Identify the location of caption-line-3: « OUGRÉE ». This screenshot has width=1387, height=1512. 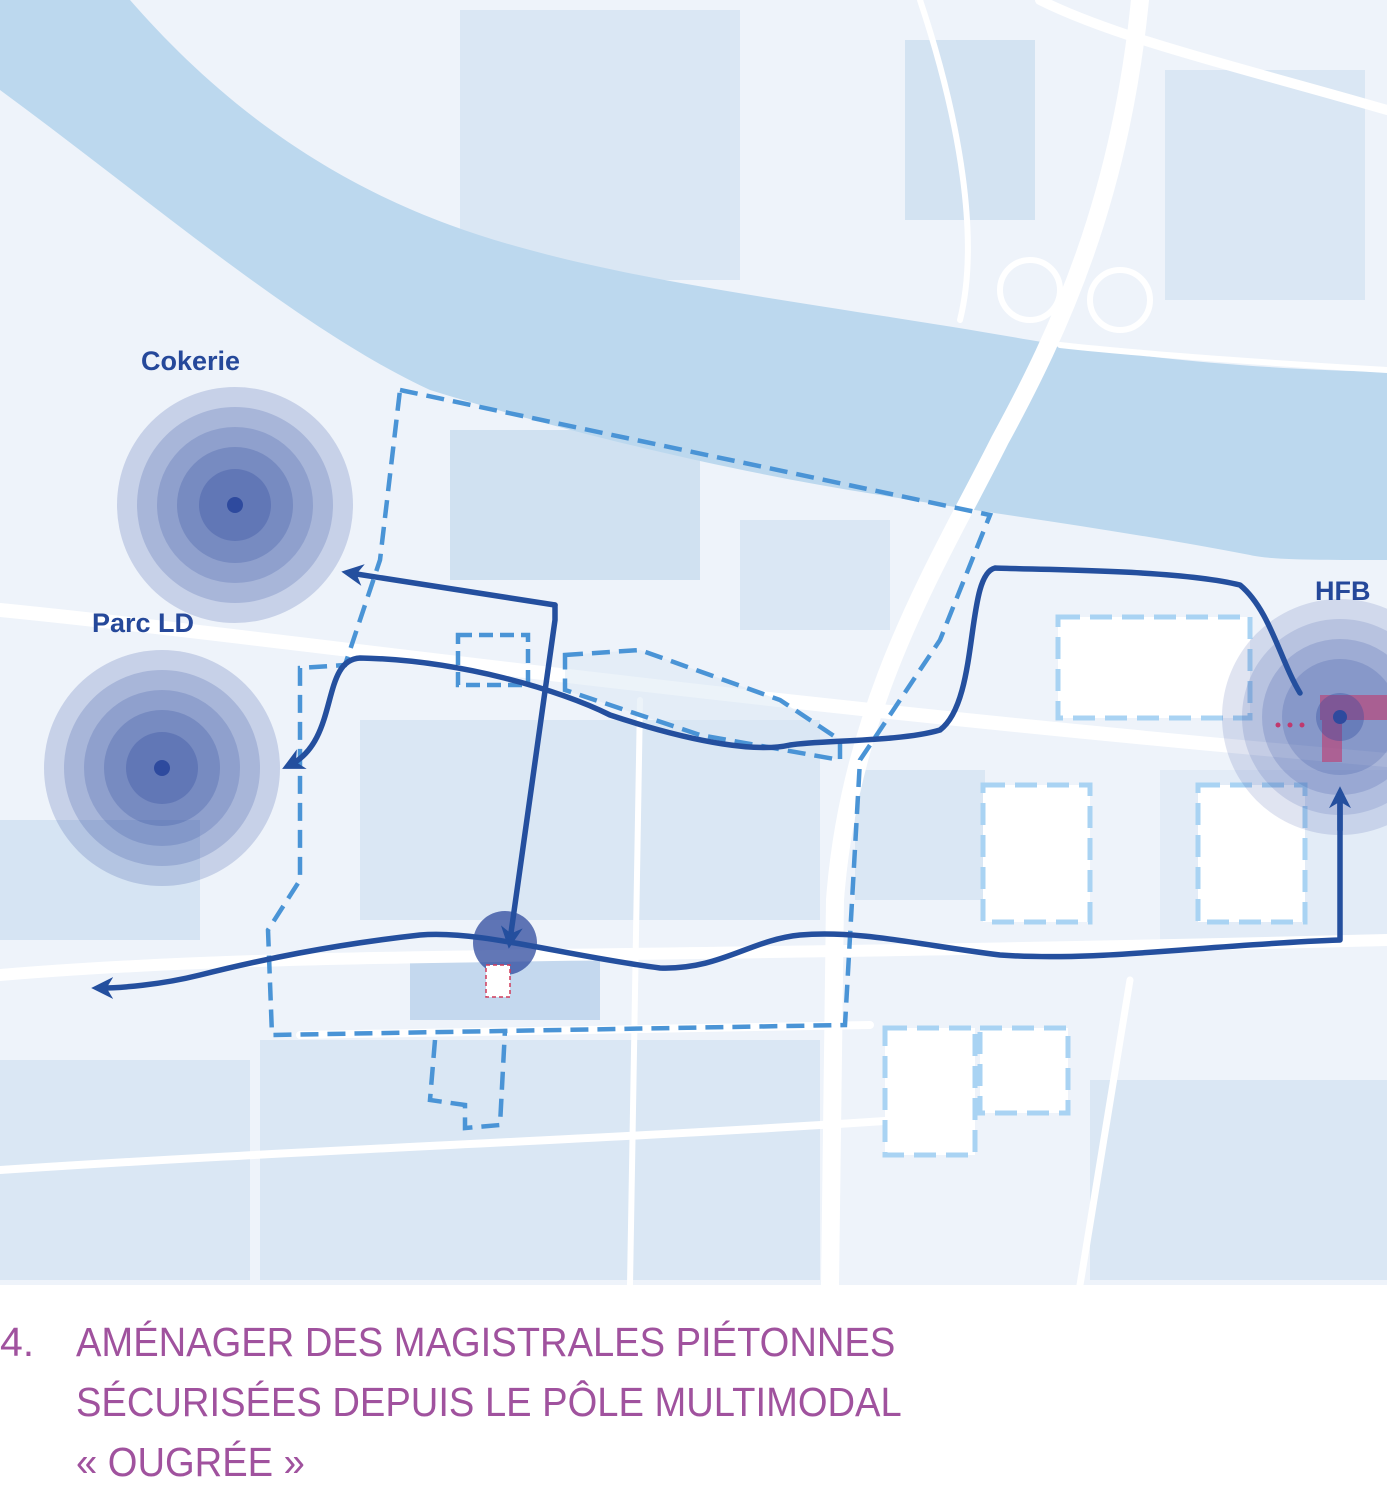
(190, 1462).